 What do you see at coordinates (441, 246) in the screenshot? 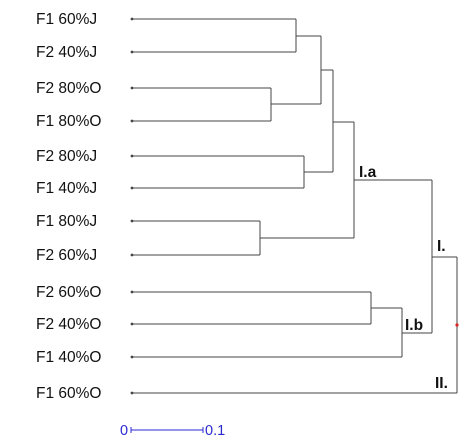
I see `clade-label-i: I.` at bounding box center [441, 246].